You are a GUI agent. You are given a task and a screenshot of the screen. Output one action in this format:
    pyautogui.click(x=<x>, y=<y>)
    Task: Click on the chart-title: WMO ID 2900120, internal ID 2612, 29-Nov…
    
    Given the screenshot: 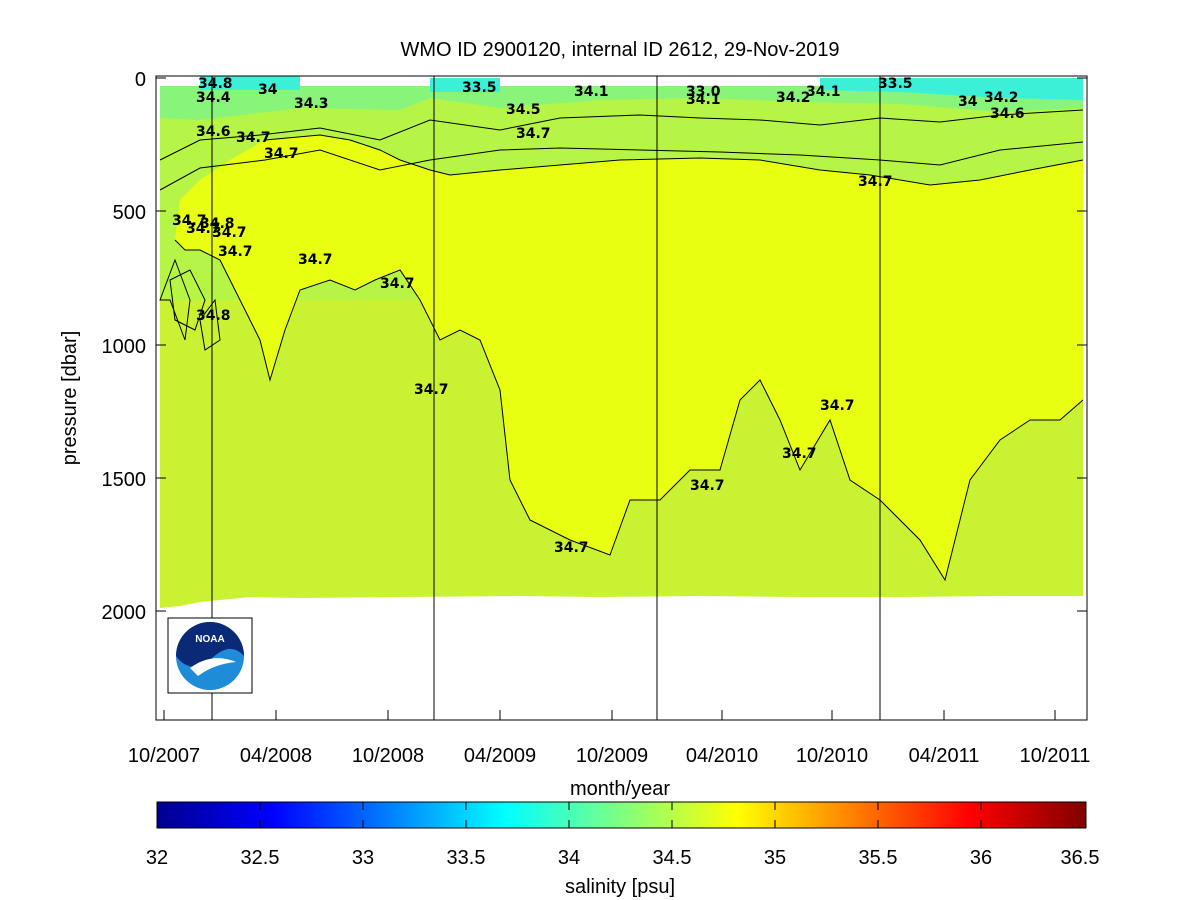 What is the action you would take?
    pyautogui.click(x=619, y=50)
    